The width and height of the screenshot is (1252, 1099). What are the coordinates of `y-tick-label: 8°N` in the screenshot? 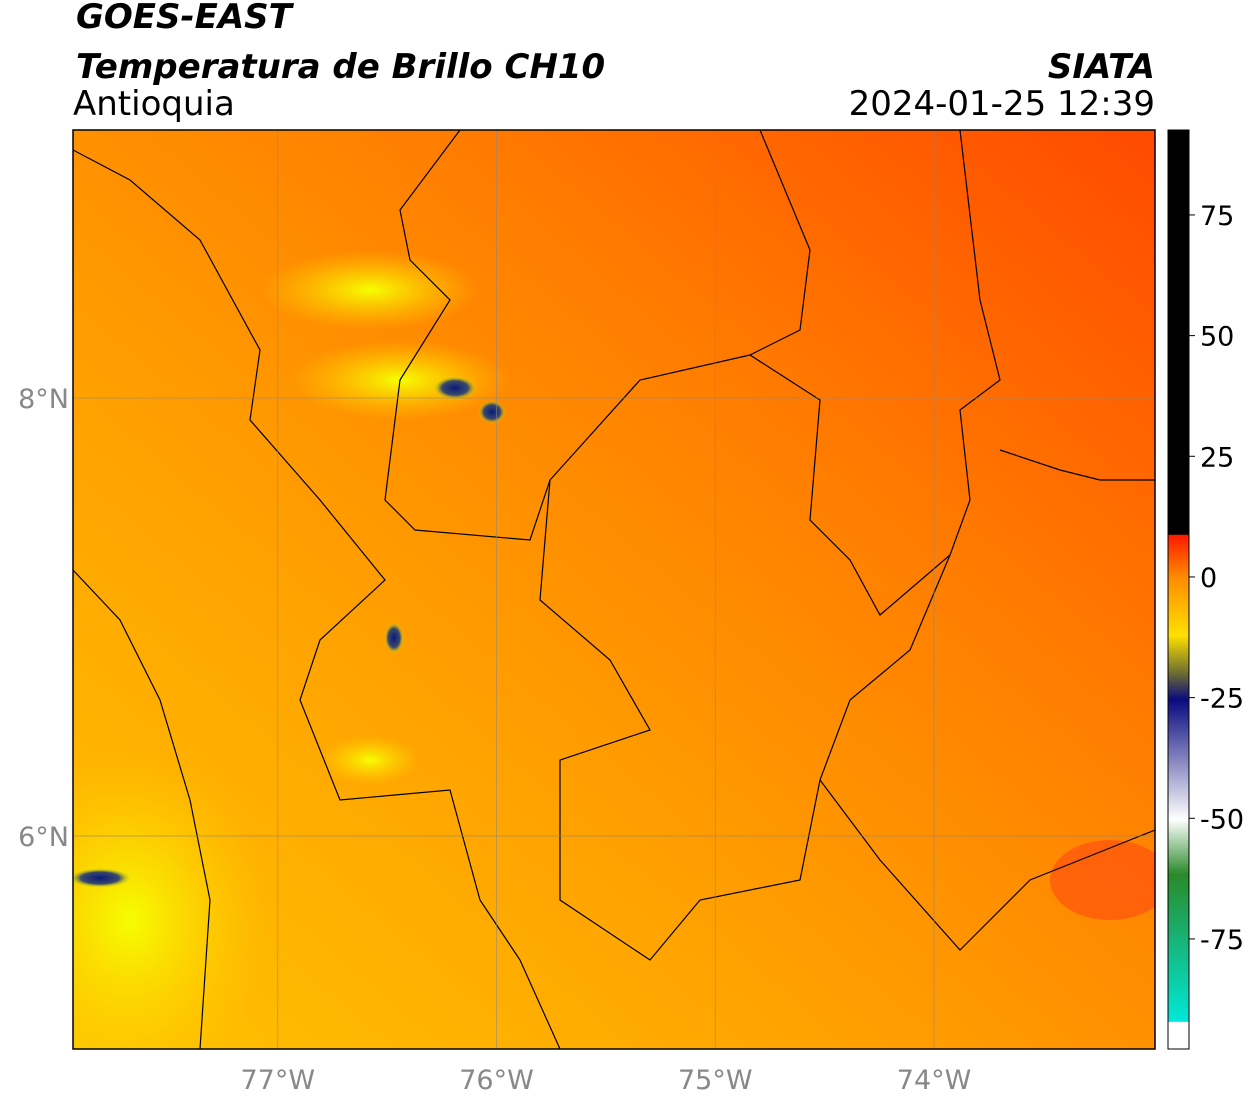 It's located at (43, 399).